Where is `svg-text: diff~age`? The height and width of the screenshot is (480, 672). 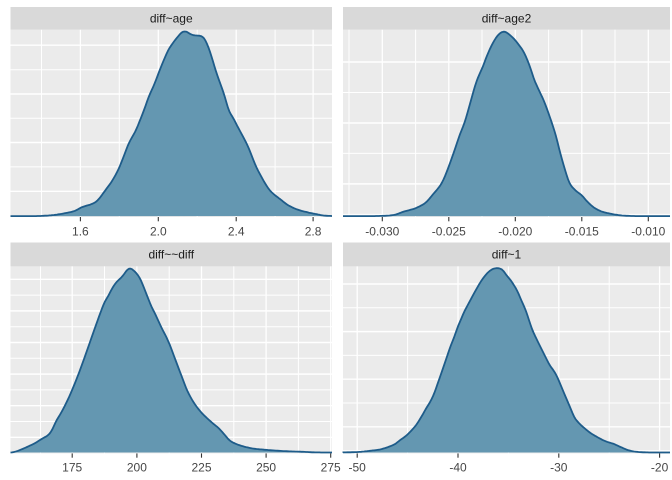
svg-text: diff~age is located at coordinates (171, 19).